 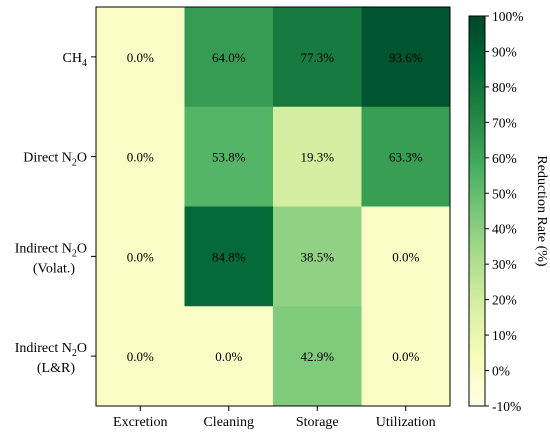 I want to click on cell-value-label: 63.3%, so click(x=406, y=157).